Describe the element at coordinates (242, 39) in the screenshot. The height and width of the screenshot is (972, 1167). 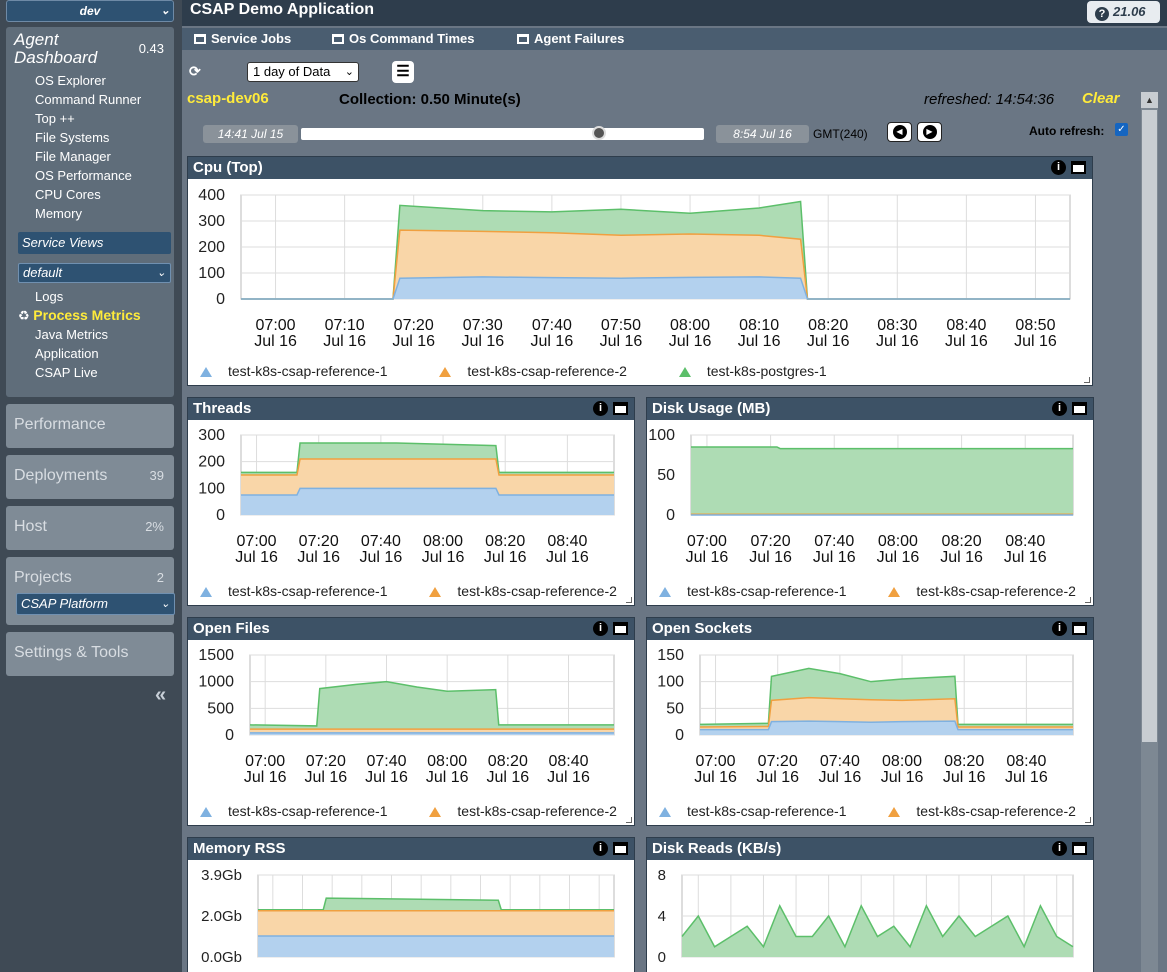
I see `tab-service-jobs: Service Jobs` at that location.